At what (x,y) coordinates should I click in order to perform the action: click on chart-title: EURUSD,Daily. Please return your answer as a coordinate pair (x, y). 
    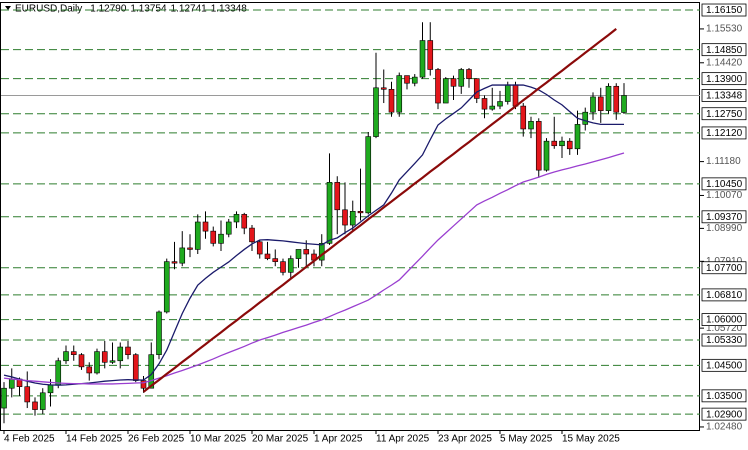
    Looking at the image, I should click on (48, 9).